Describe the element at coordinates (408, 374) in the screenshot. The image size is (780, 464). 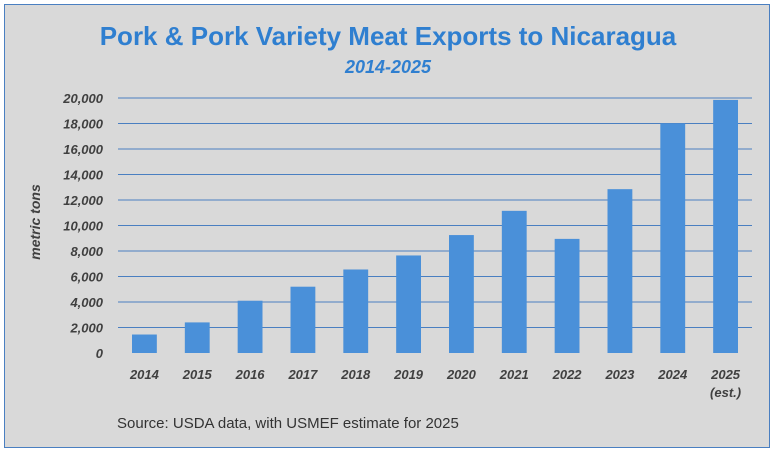
I see `x-tick-label: 2019` at that location.